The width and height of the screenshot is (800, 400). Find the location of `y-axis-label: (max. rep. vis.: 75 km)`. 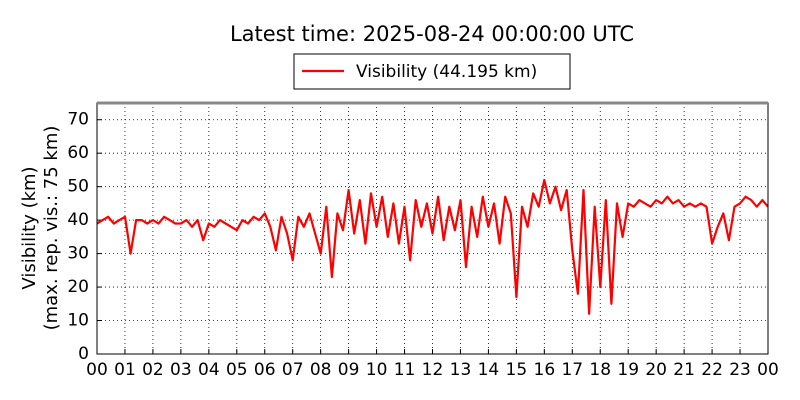

y-axis-label: (max. rep. vis.: 75 km) is located at coordinates (51, 228).